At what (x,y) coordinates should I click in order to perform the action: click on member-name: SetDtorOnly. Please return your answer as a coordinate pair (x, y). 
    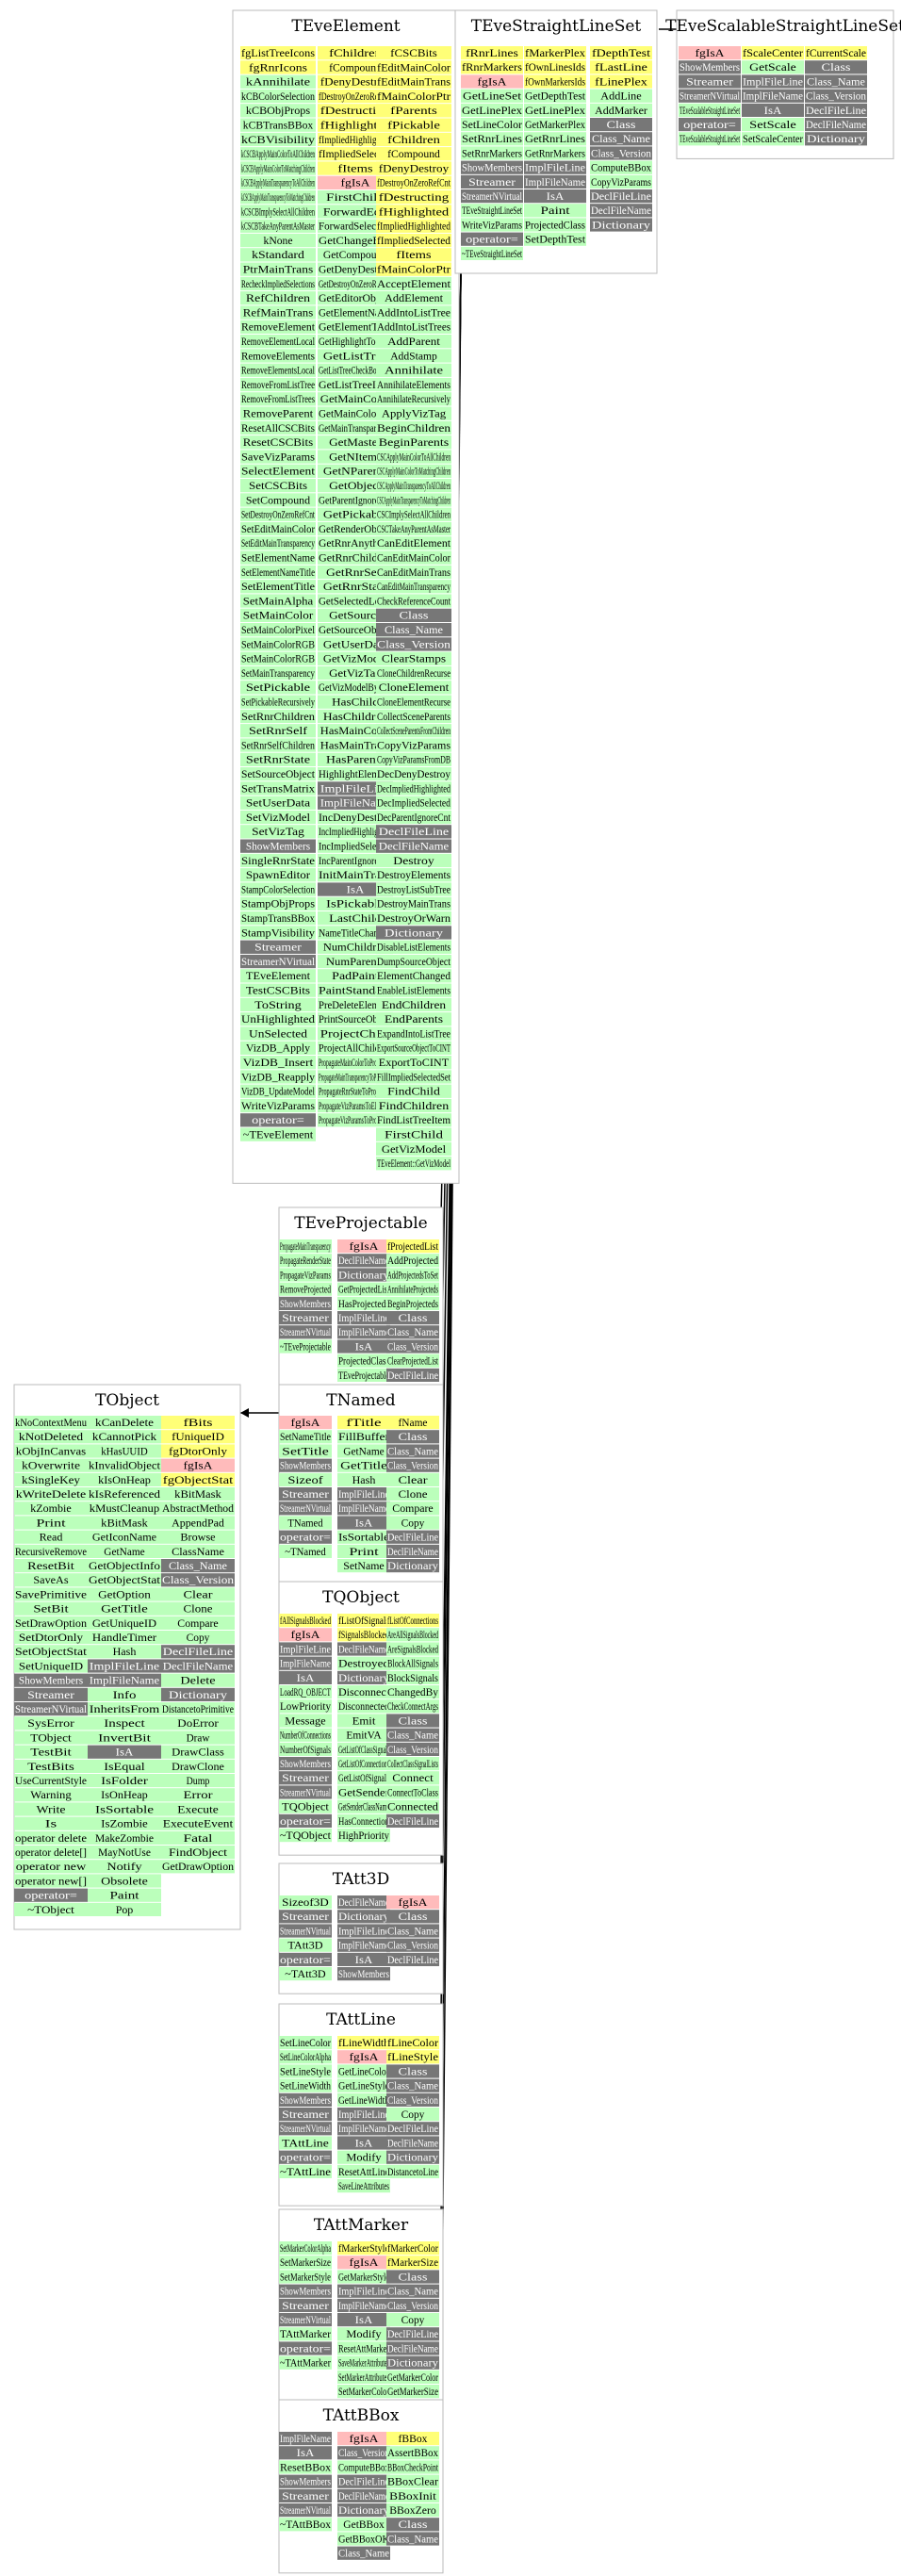
    Looking at the image, I should click on (51, 1637).